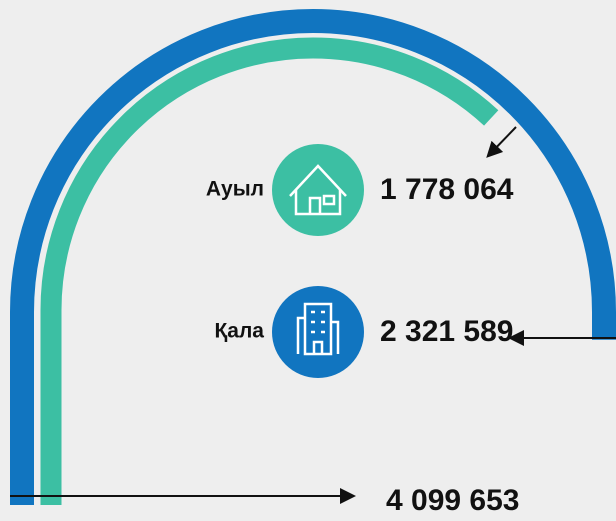 This screenshot has height=521, width=616. Describe the element at coordinates (452, 500) in the screenshot. I see `total-label: 4 099 653` at that location.